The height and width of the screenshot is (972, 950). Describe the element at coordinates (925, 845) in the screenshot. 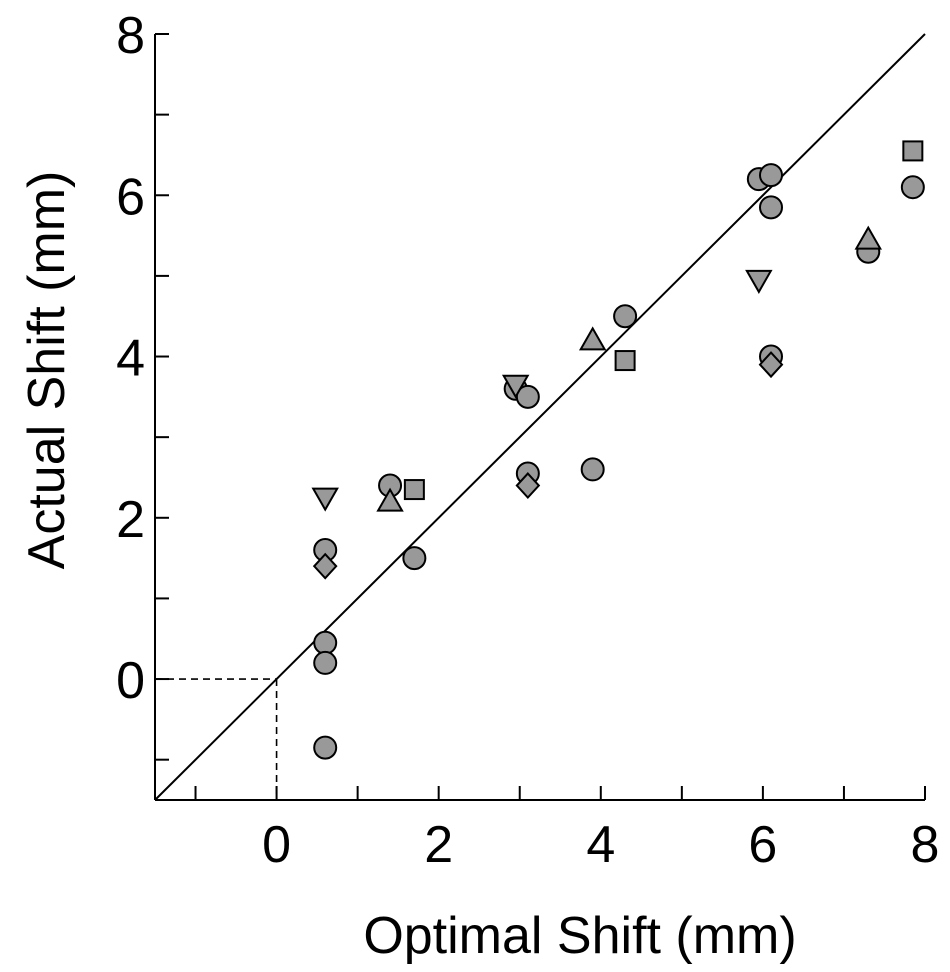

I see `x-tick-label: 8` at that location.